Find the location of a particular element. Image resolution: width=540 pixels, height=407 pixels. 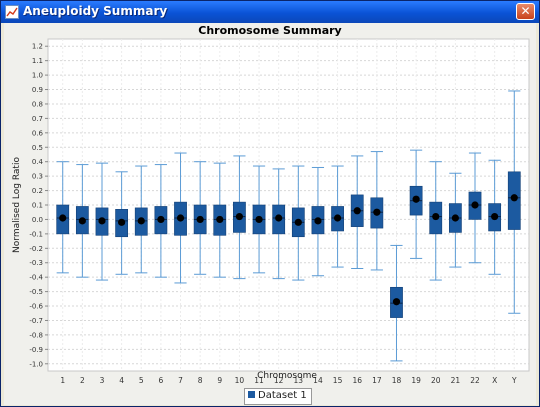

x-tick-label: 11 is located at coordinates (259, 380).